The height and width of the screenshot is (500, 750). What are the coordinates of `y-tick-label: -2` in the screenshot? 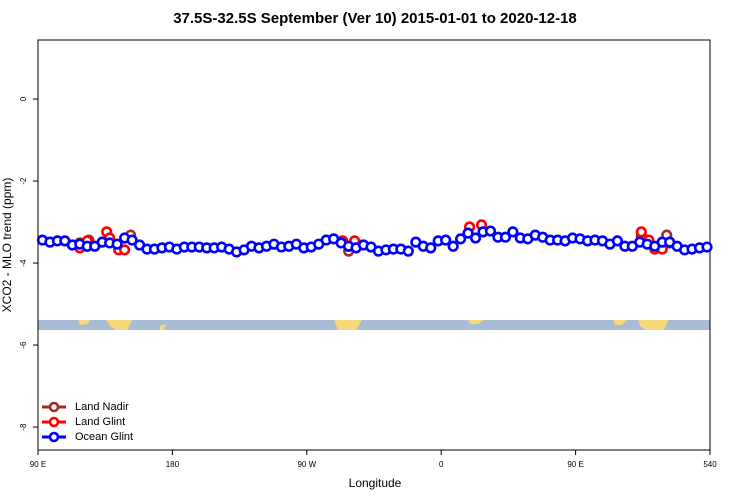 It's located at (23, 181).